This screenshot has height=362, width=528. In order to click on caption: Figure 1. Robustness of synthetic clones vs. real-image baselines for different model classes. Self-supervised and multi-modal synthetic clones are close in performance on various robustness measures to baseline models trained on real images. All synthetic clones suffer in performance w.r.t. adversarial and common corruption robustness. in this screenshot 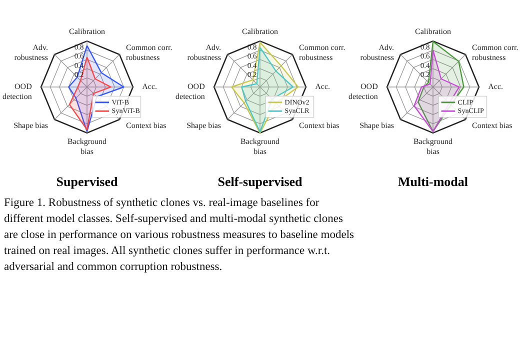, I will do `click(179, 235)`.